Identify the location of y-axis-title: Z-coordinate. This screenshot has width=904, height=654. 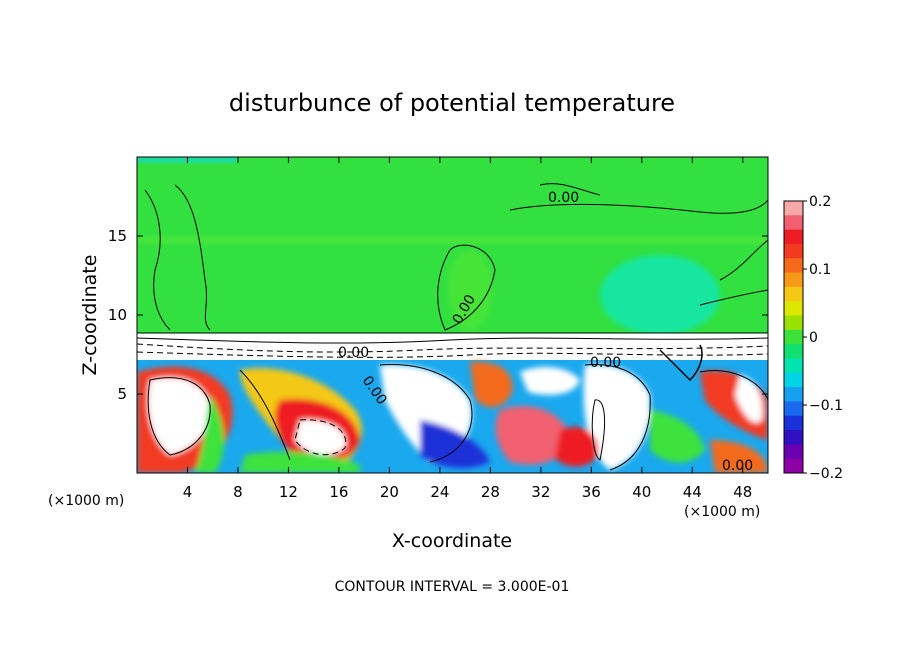
(90, 315).